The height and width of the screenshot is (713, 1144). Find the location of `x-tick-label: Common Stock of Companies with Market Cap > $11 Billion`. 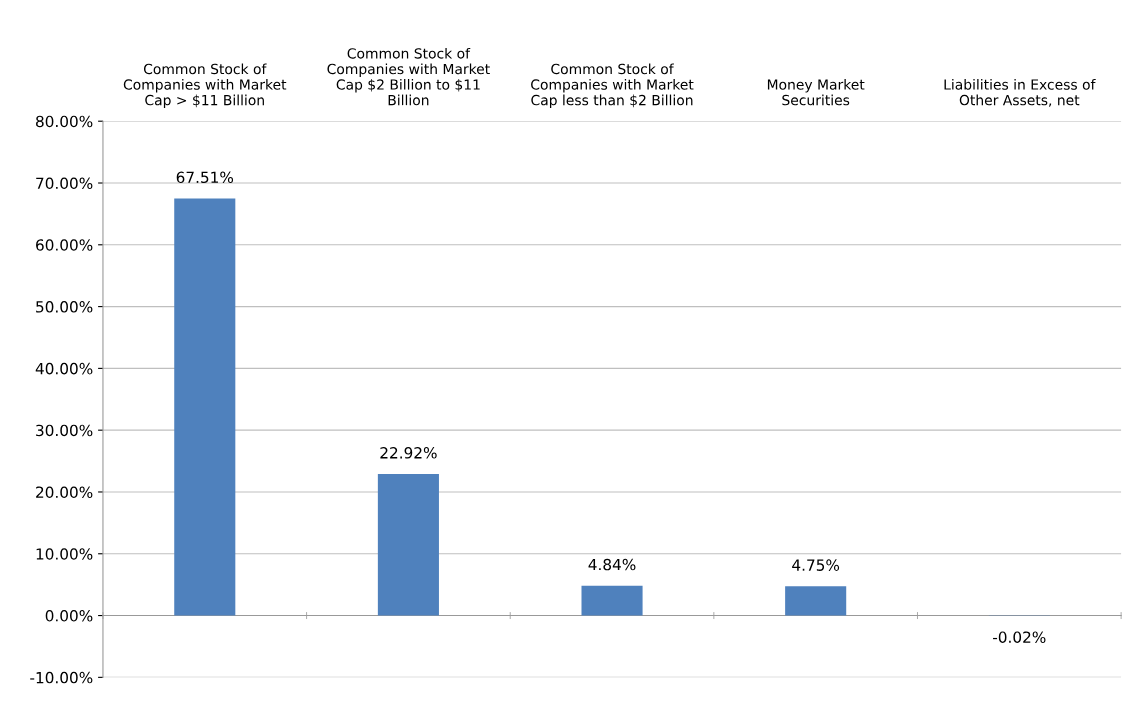

x-tick-label: Common Stock of Companies with Market Cap > $11 Billion is located at coordinates (205, 86).